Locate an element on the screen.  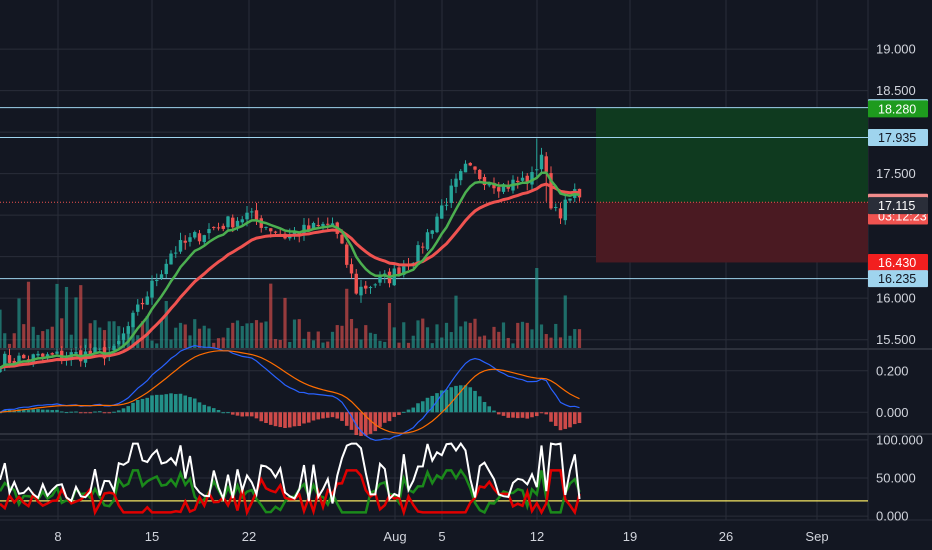
macd-signal-line is located at coordinates (290, 392).